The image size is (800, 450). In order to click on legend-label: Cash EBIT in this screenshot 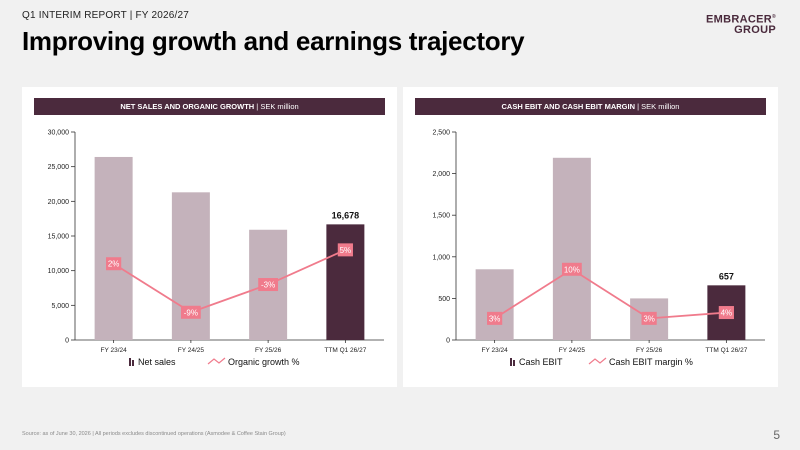, I will do `click(541, 362)`.